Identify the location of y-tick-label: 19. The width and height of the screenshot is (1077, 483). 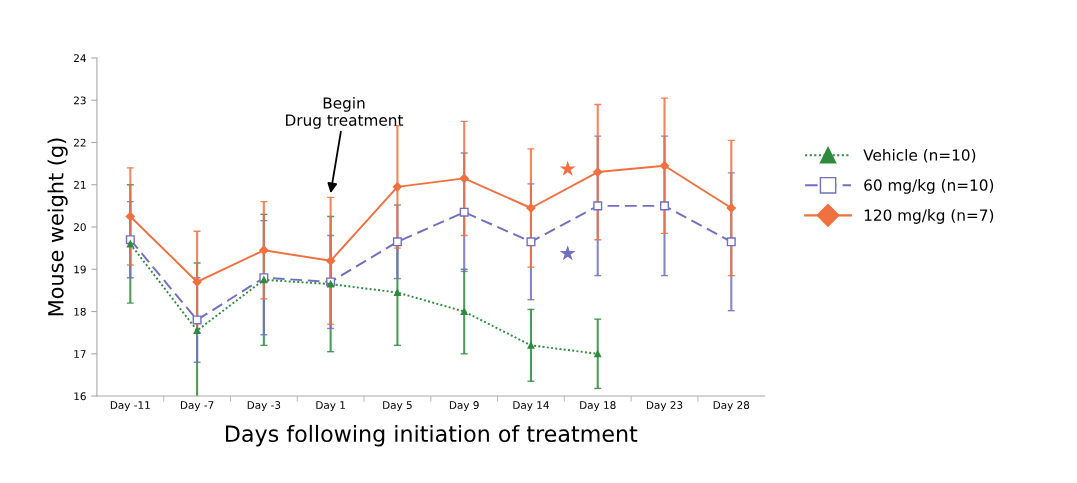
(80, 269).